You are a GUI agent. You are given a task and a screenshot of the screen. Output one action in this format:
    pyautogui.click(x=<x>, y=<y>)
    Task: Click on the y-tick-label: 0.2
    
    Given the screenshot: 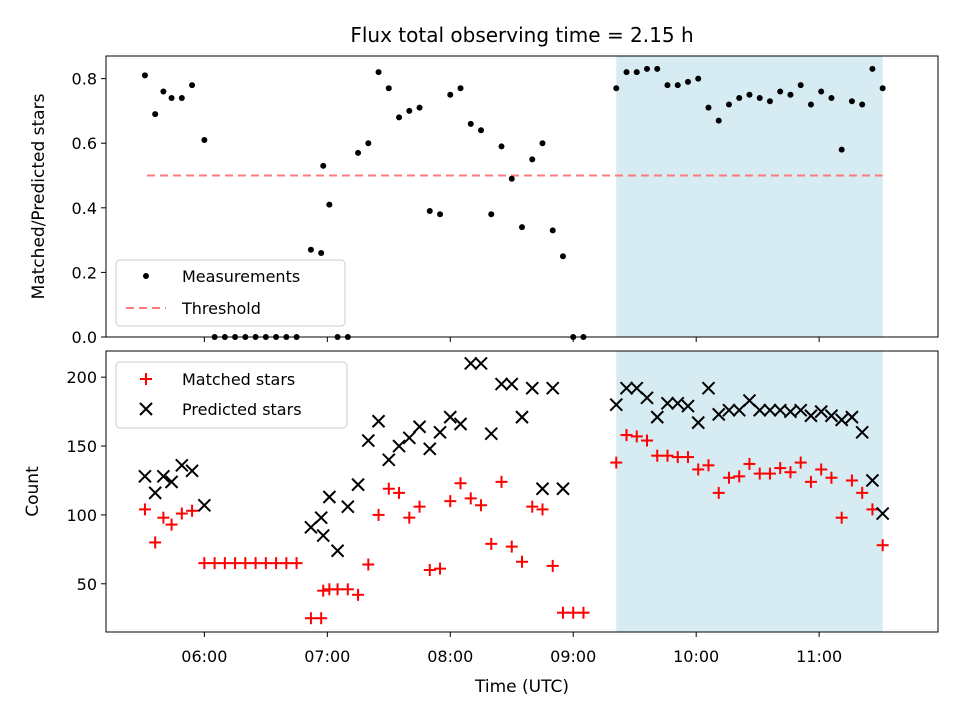 What is the action you would take?
    pyautogui.click(x=84, y=272)
    